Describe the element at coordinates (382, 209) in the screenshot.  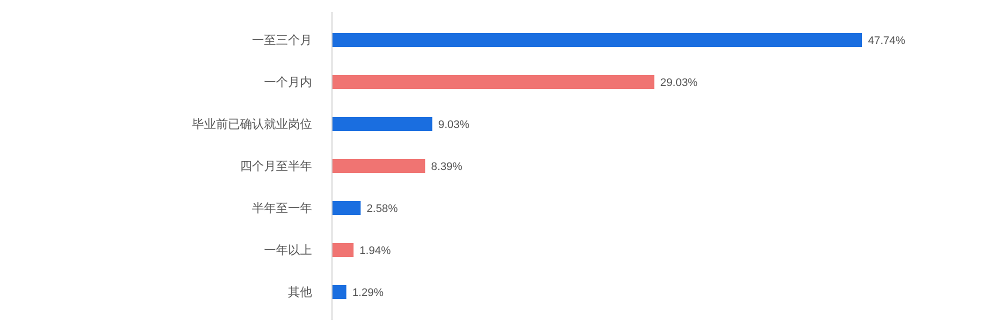
I see `data-label: 2.58%` at that location.